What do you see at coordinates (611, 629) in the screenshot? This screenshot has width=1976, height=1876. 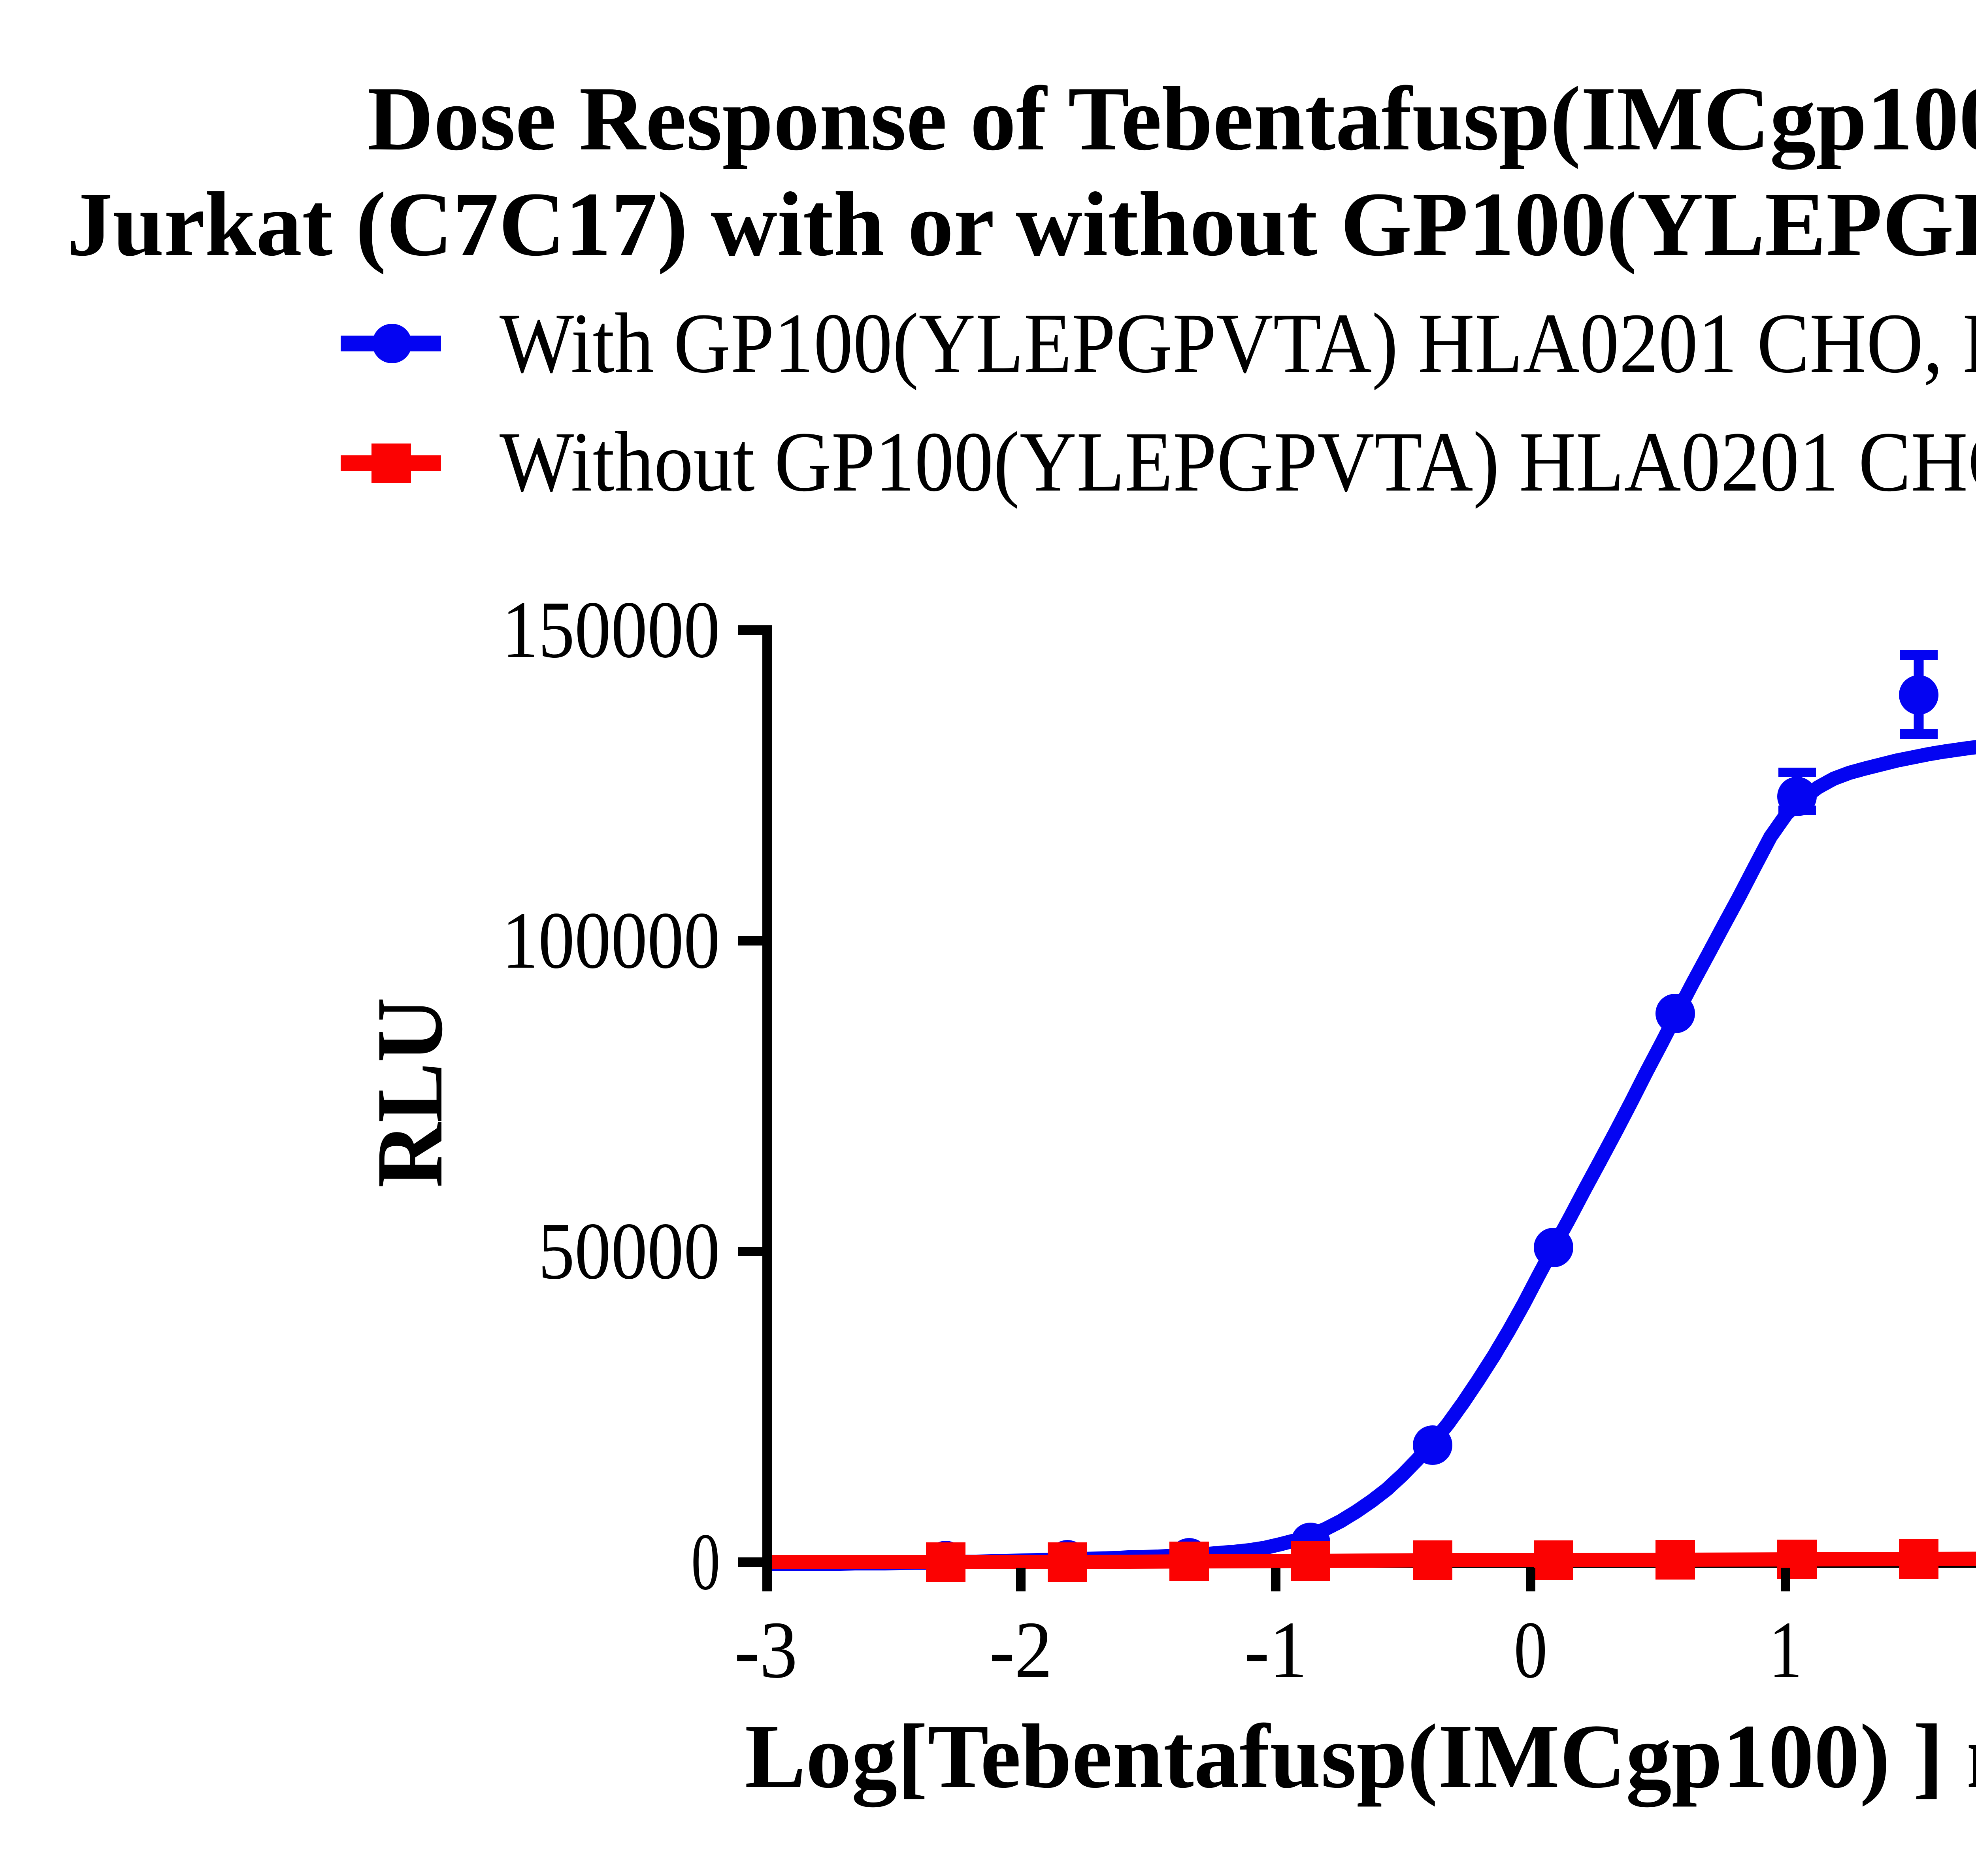 I see `svg-text: 150000` at bounding box center [611, 629].